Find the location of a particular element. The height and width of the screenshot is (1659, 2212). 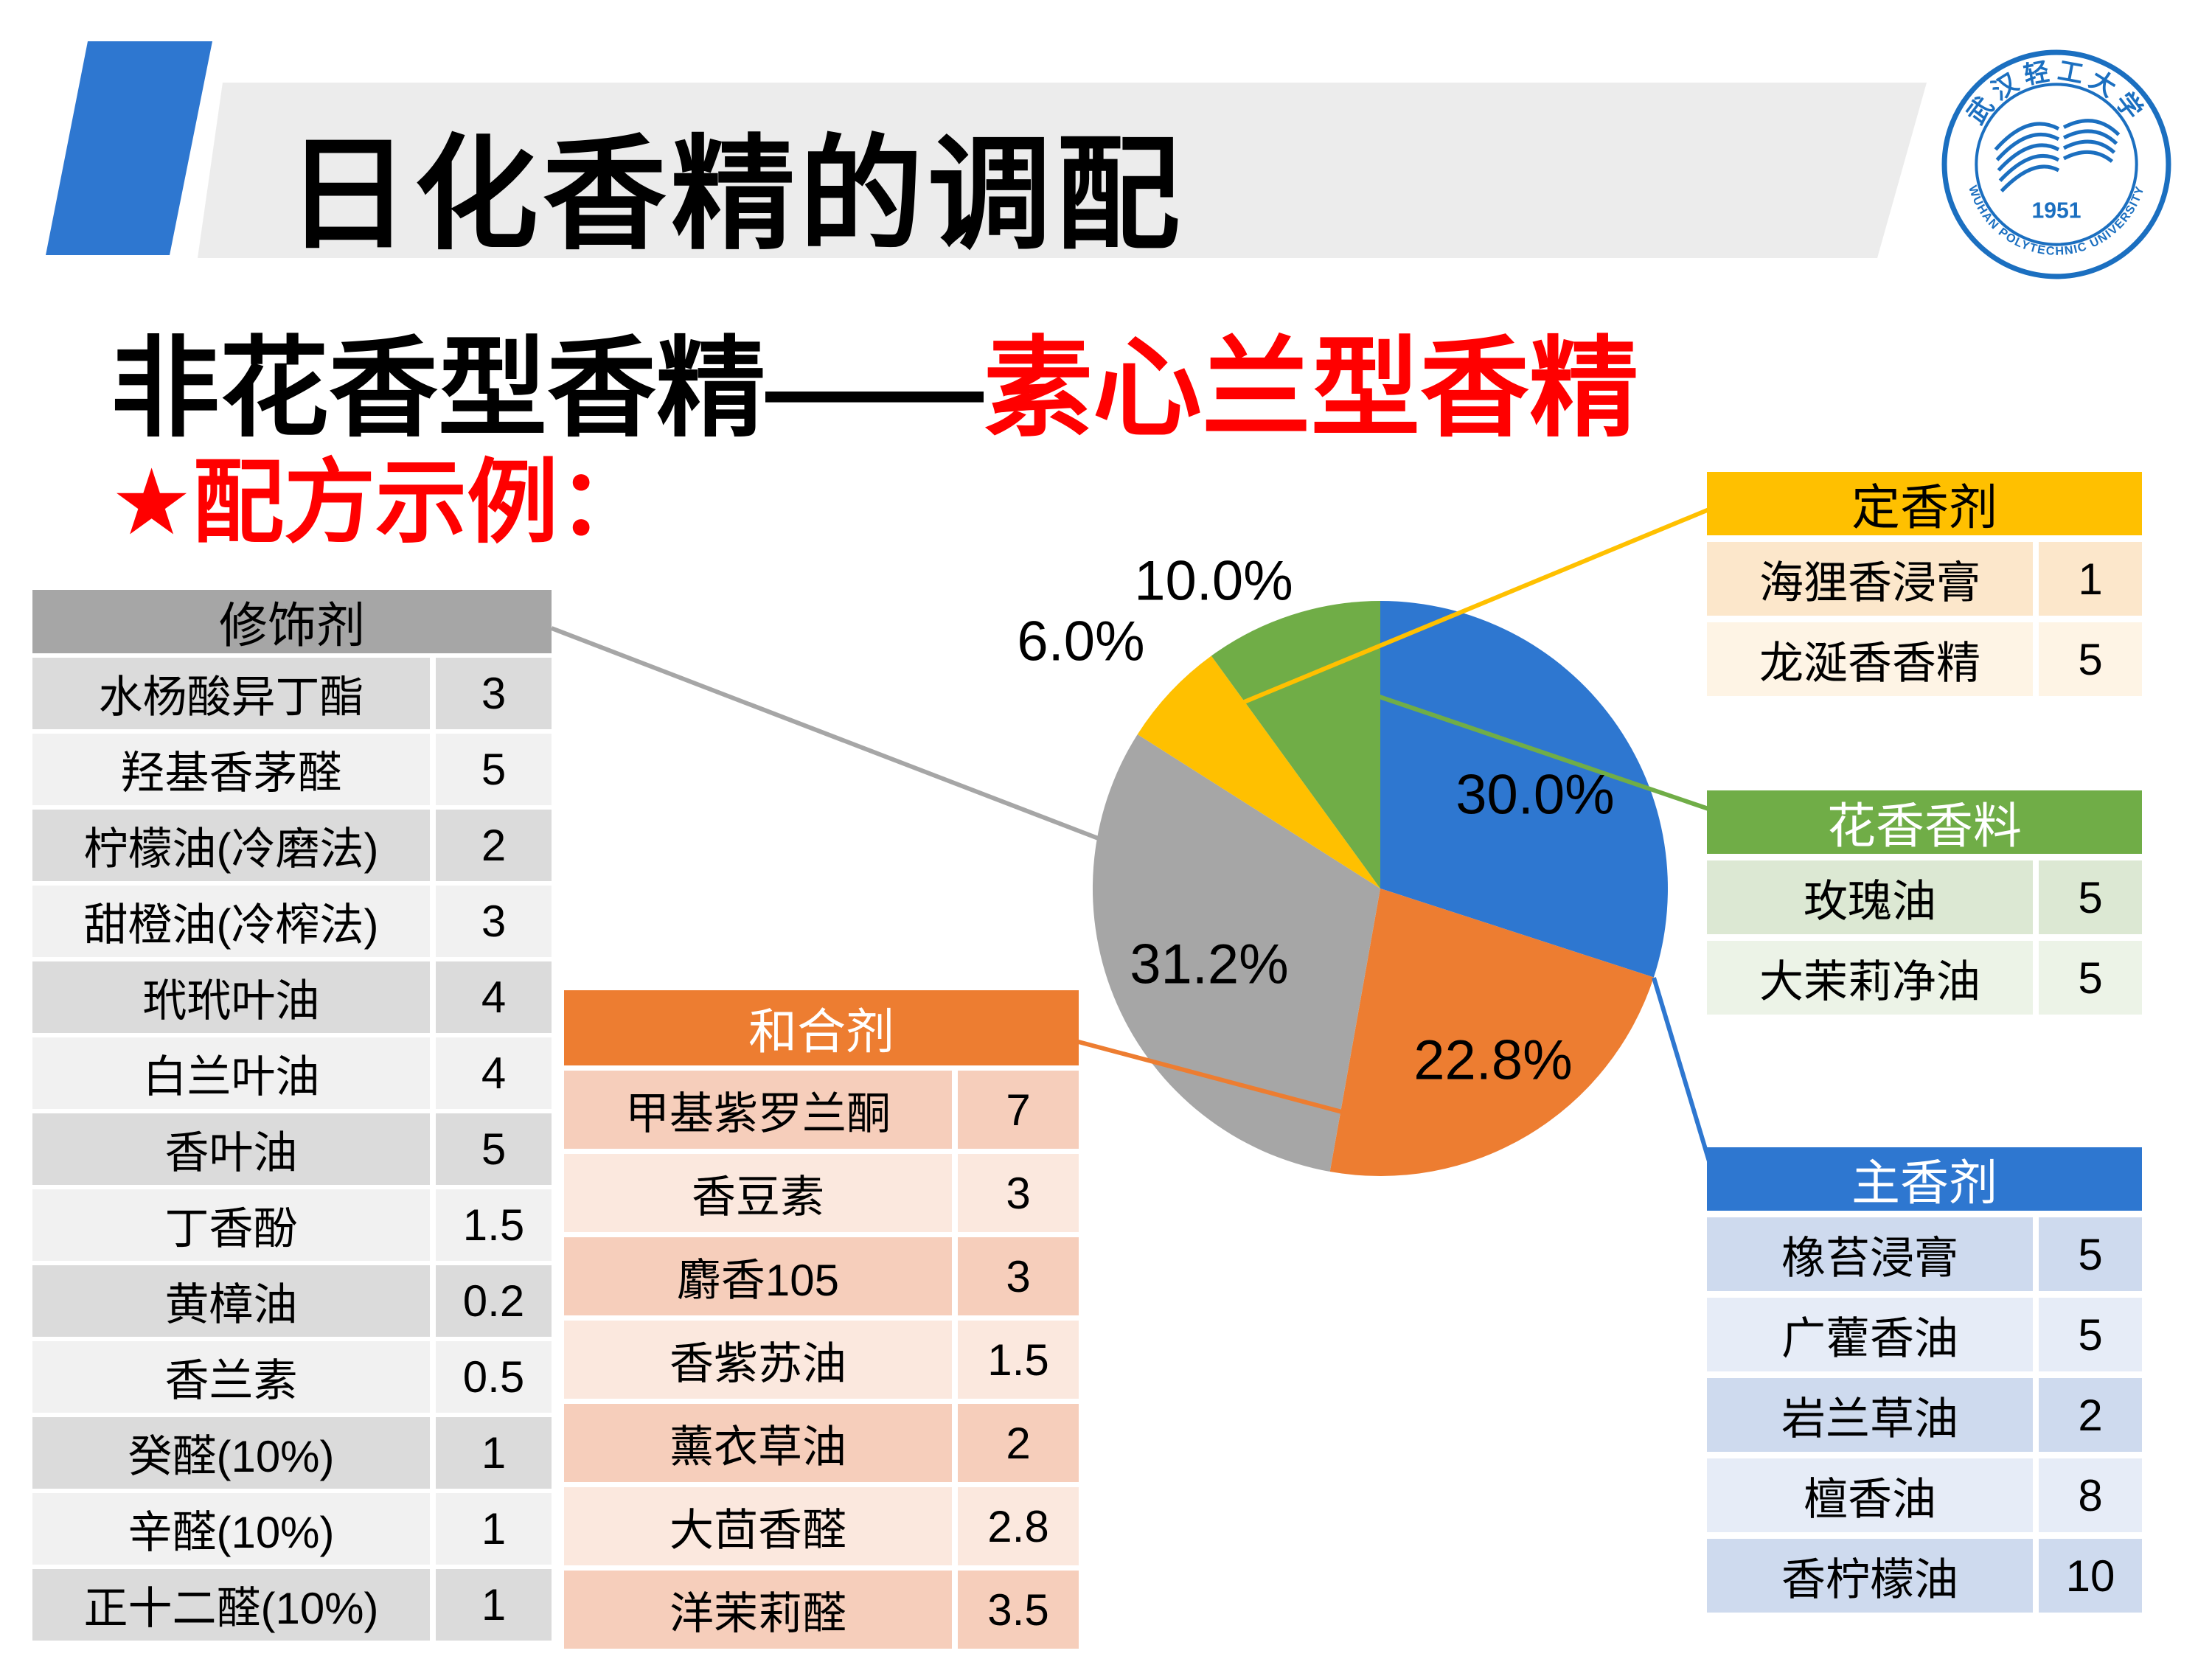

page-title: 日化香精的调配 is located at coordinates (735, 194).